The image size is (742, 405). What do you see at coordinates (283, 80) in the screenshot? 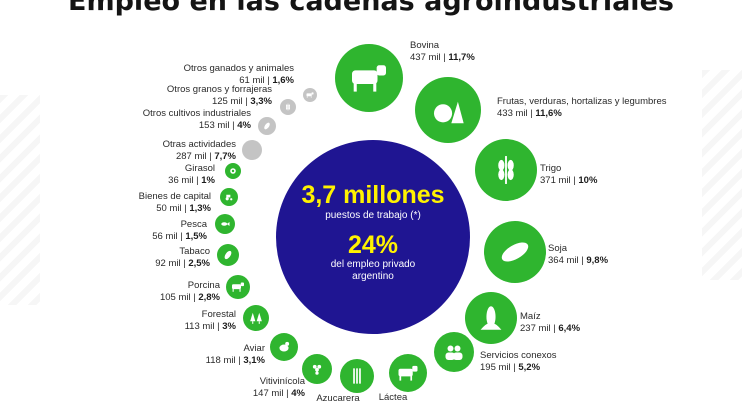
I see `bubble-share: 1,6%` at bounding box center [283, 80].